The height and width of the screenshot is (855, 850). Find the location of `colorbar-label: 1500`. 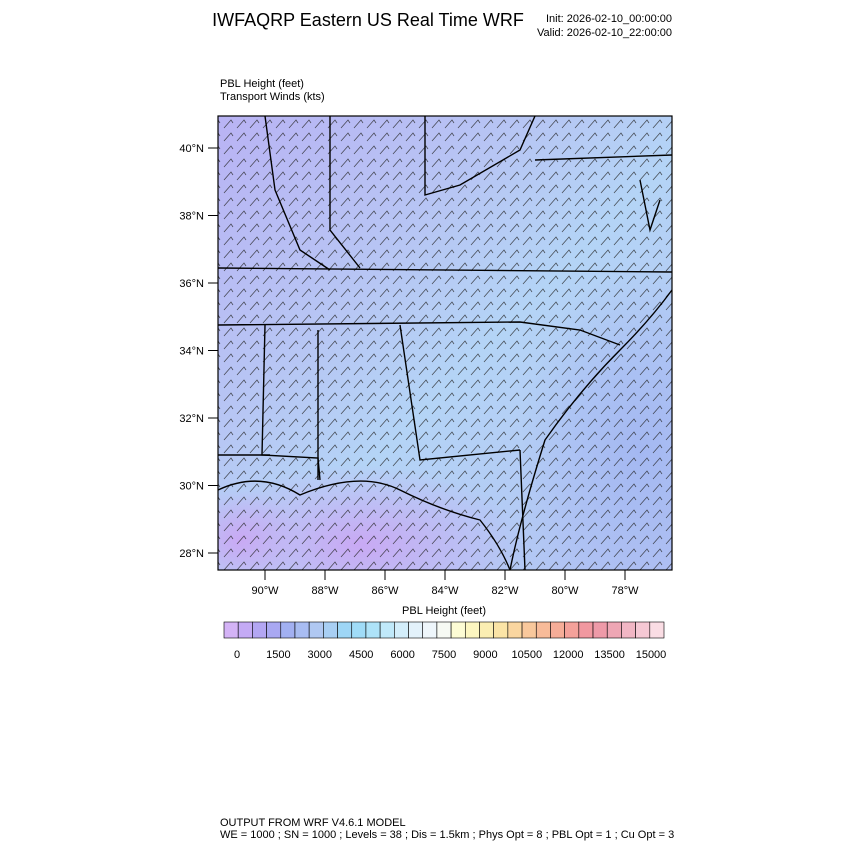

colorbar-label: 1500 is located at coordinates (278, 655).